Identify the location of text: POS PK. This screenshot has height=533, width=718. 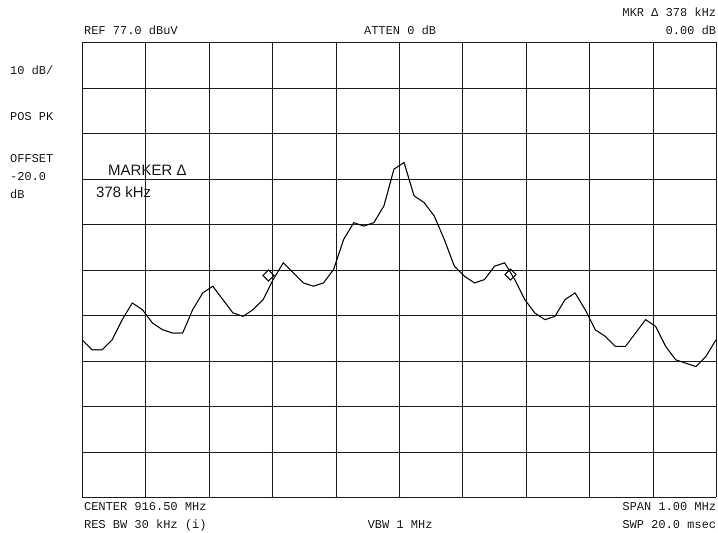
(32, 117).